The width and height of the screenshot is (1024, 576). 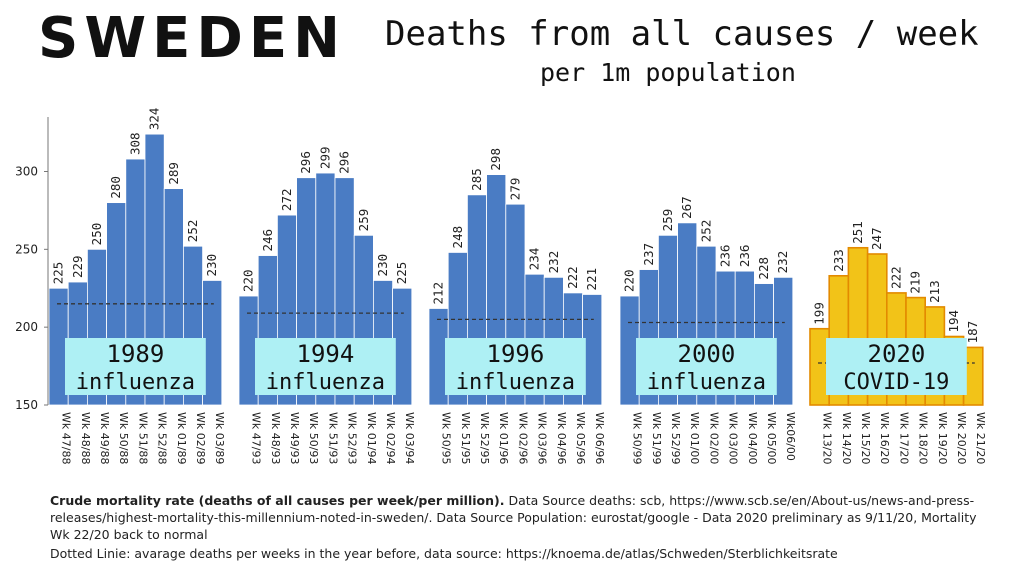 What do you see at coordinates (686, 207) in the screenshot?
I see `bar-value-label: 267` at bounding box center [686, 207].